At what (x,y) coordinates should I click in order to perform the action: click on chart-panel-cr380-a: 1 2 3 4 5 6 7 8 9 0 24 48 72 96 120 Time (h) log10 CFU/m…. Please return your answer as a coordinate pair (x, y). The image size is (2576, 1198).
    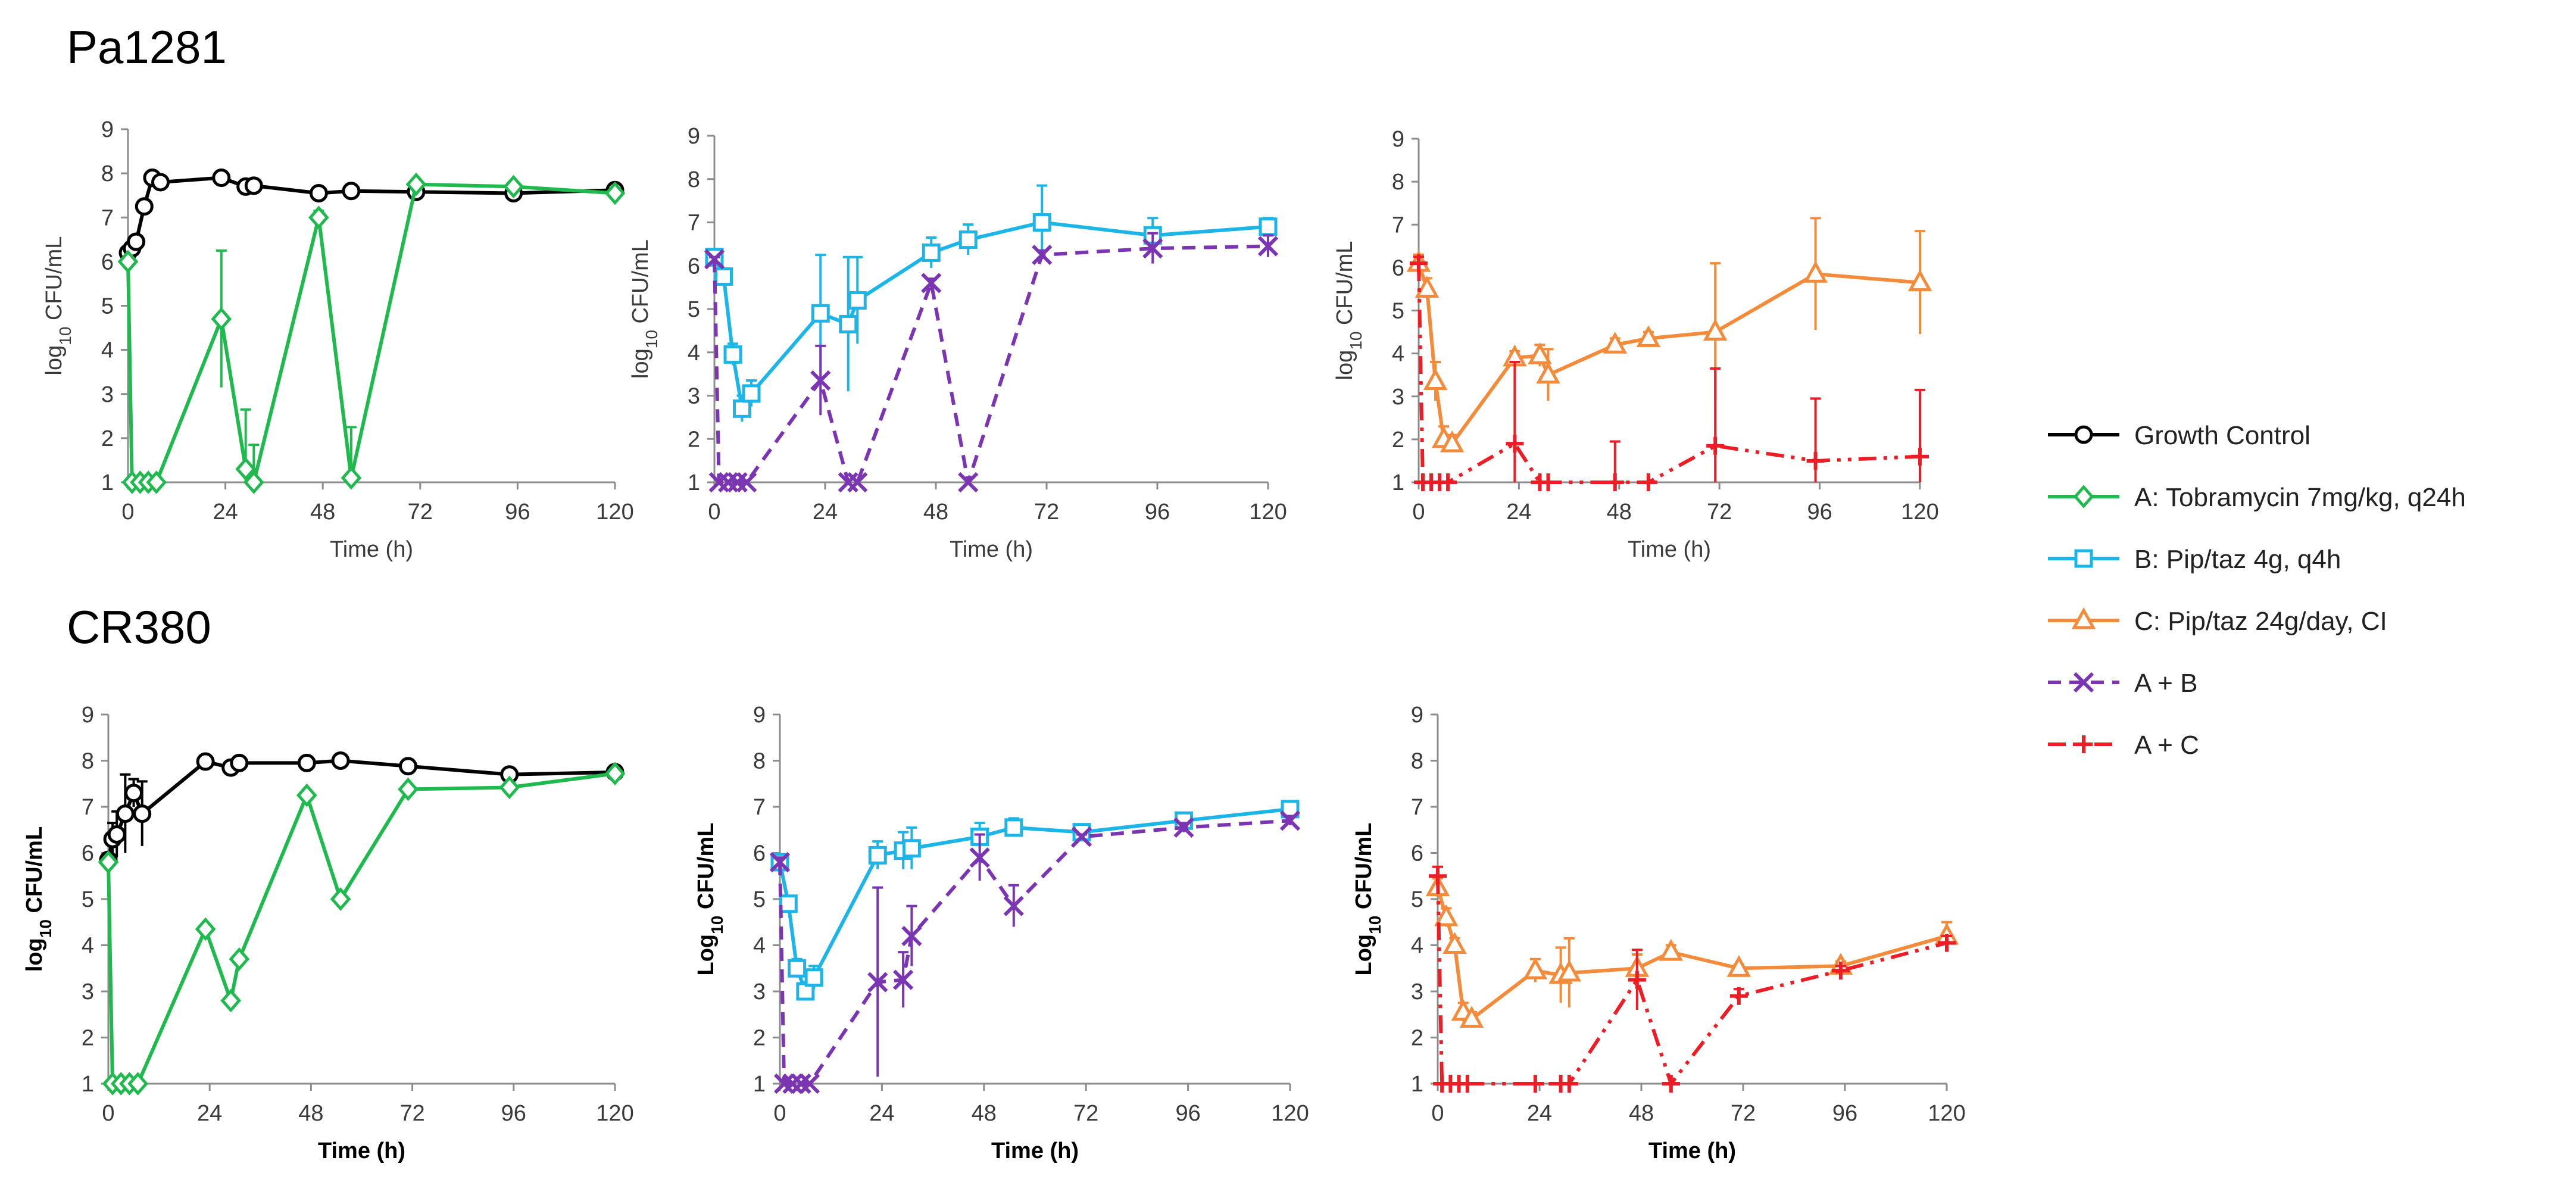
    Looking at the image, I should click on (328, 933).